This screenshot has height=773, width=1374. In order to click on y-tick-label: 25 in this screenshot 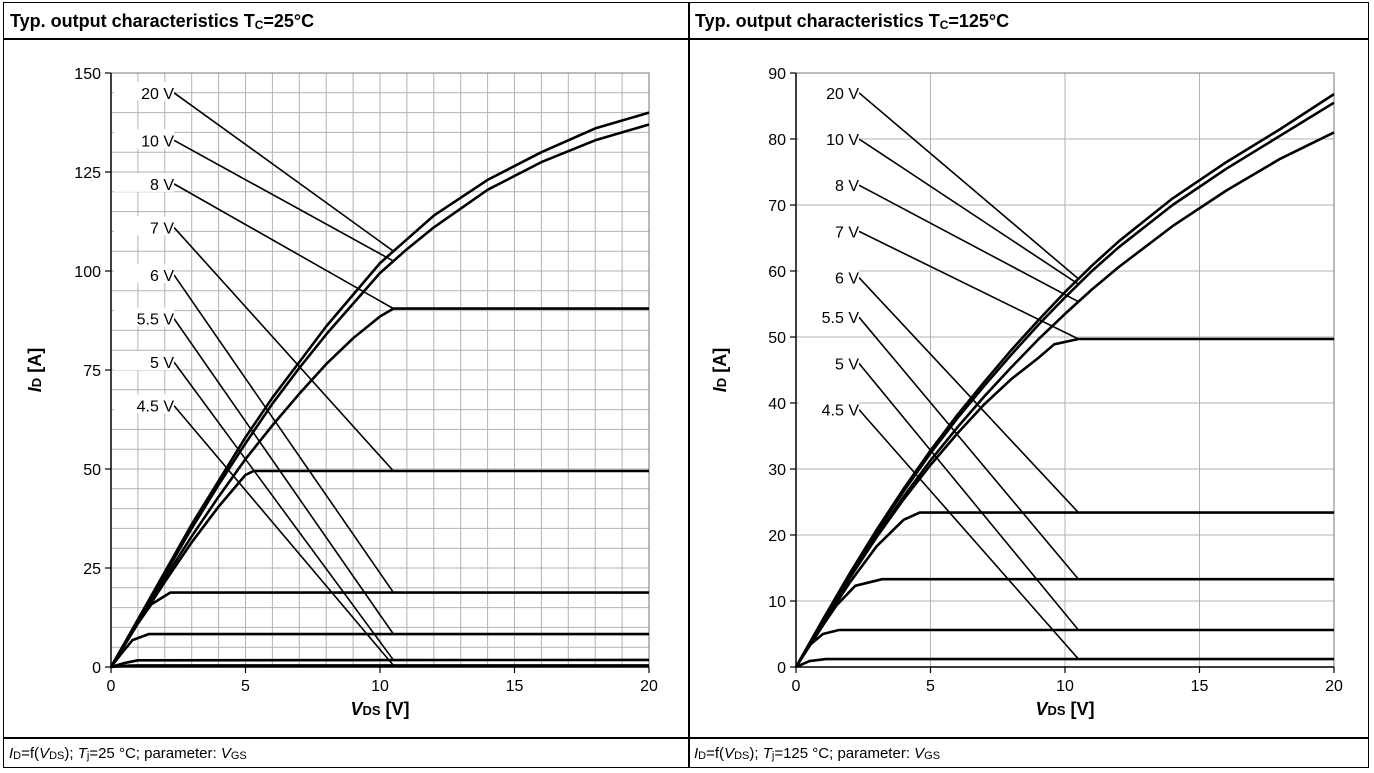, I will do `click(92, 569)`.